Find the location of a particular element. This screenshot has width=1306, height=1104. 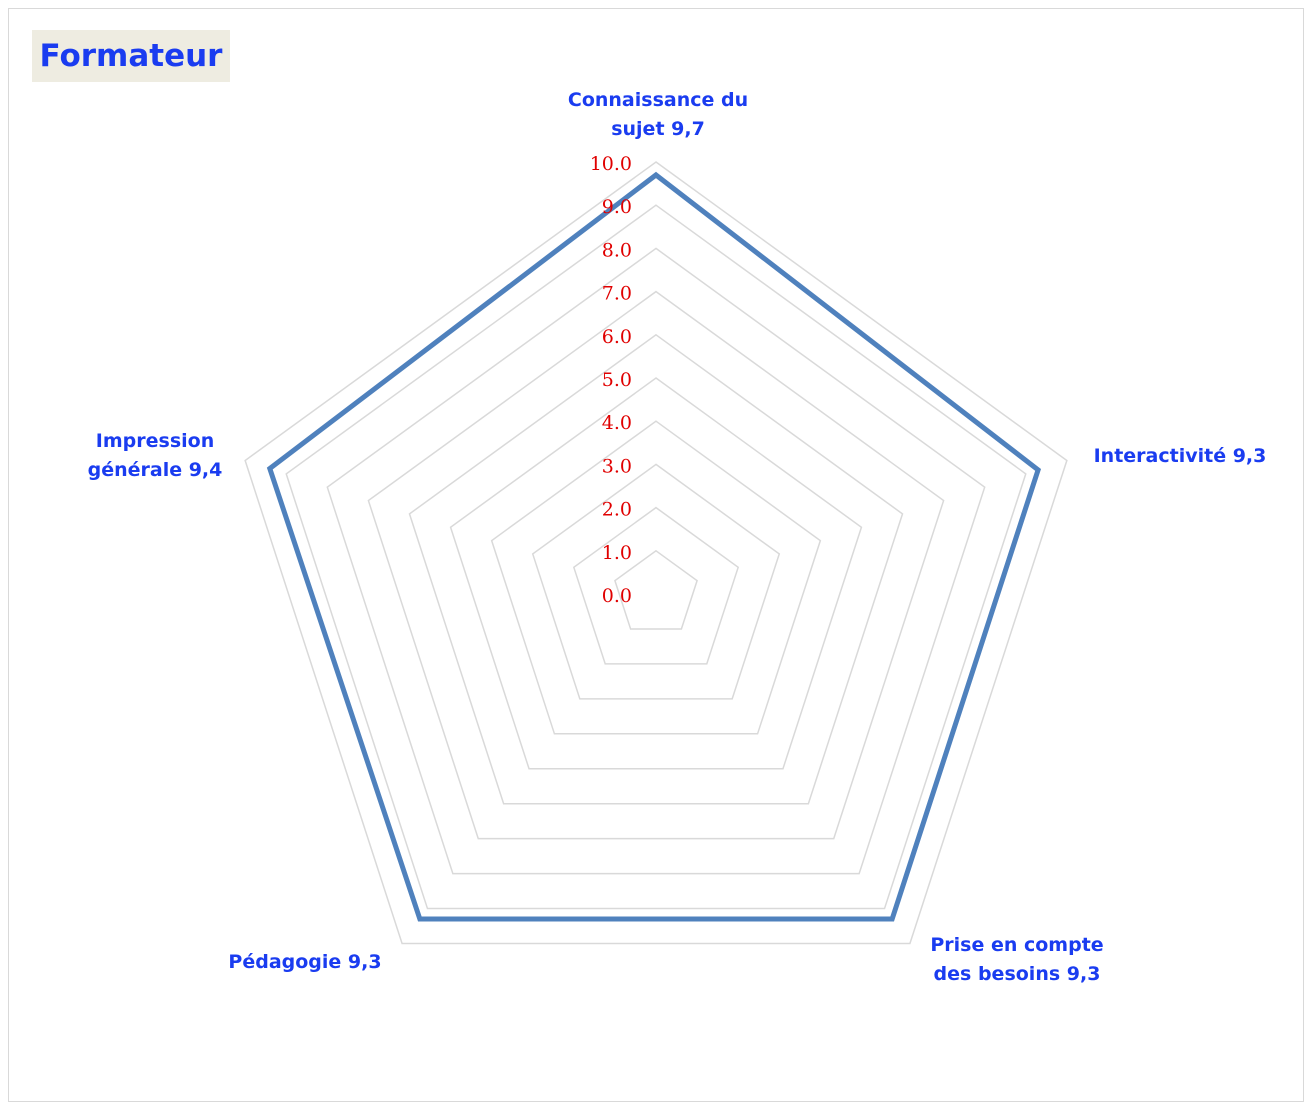

axis-tick-label: 6.0 is located at coordinates (617, 337).